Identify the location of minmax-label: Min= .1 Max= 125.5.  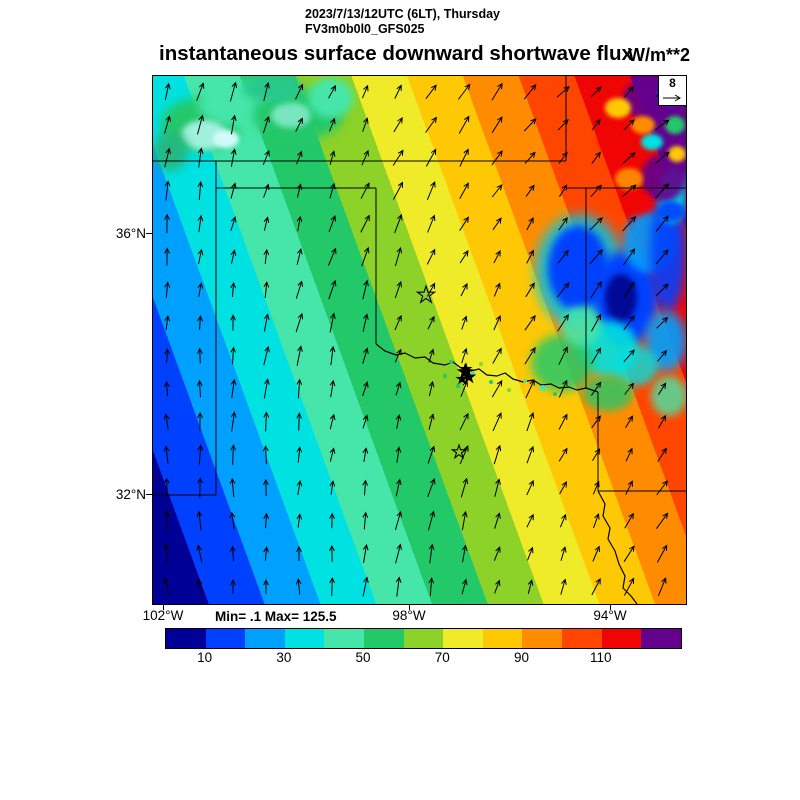
(276, 616).